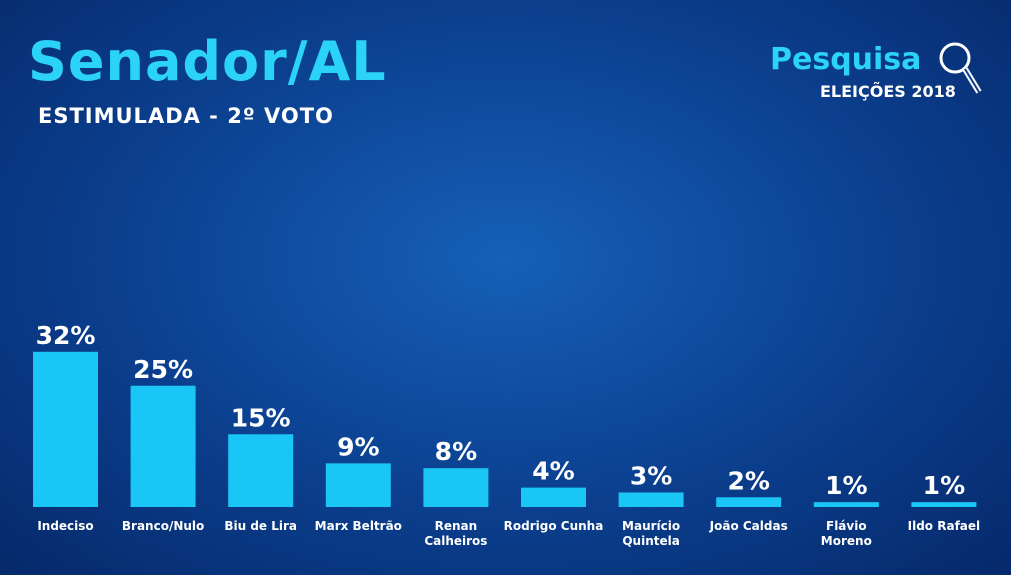 The width and height of the screenshot is (1011, 575). Describe the element at coordinates (553, 526) in the screenshot. I see `category-label: Rodrigo Cunha` at that location.